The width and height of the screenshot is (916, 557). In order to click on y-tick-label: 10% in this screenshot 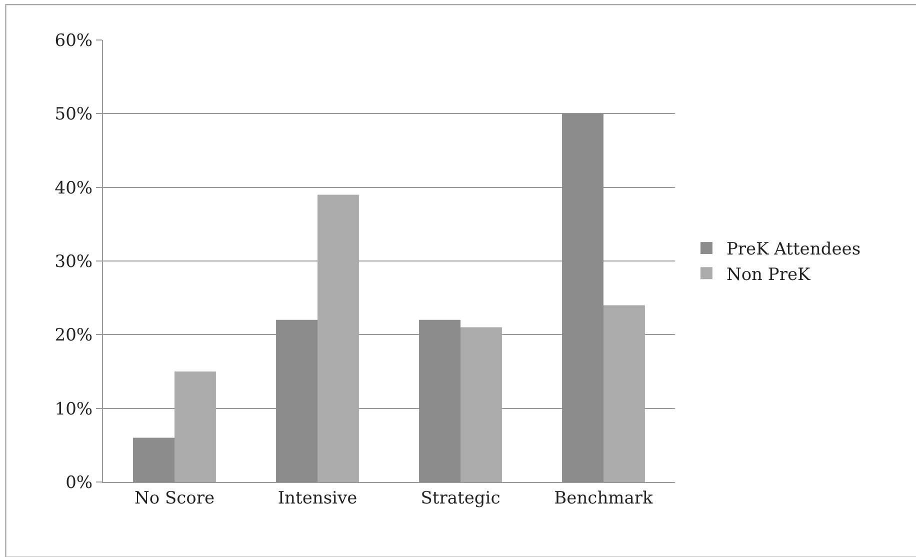, I will do `click(73, 409)`.